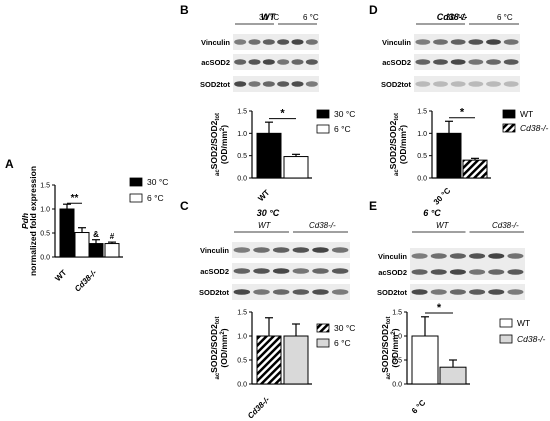 Image resolution: width=550 pixels, height=421 pixels. What do you see at coordinates (224, 144) in the screenshot?
I see `y-axis-unit-B: (OD/mm2)` at bounding box center [224, 144].